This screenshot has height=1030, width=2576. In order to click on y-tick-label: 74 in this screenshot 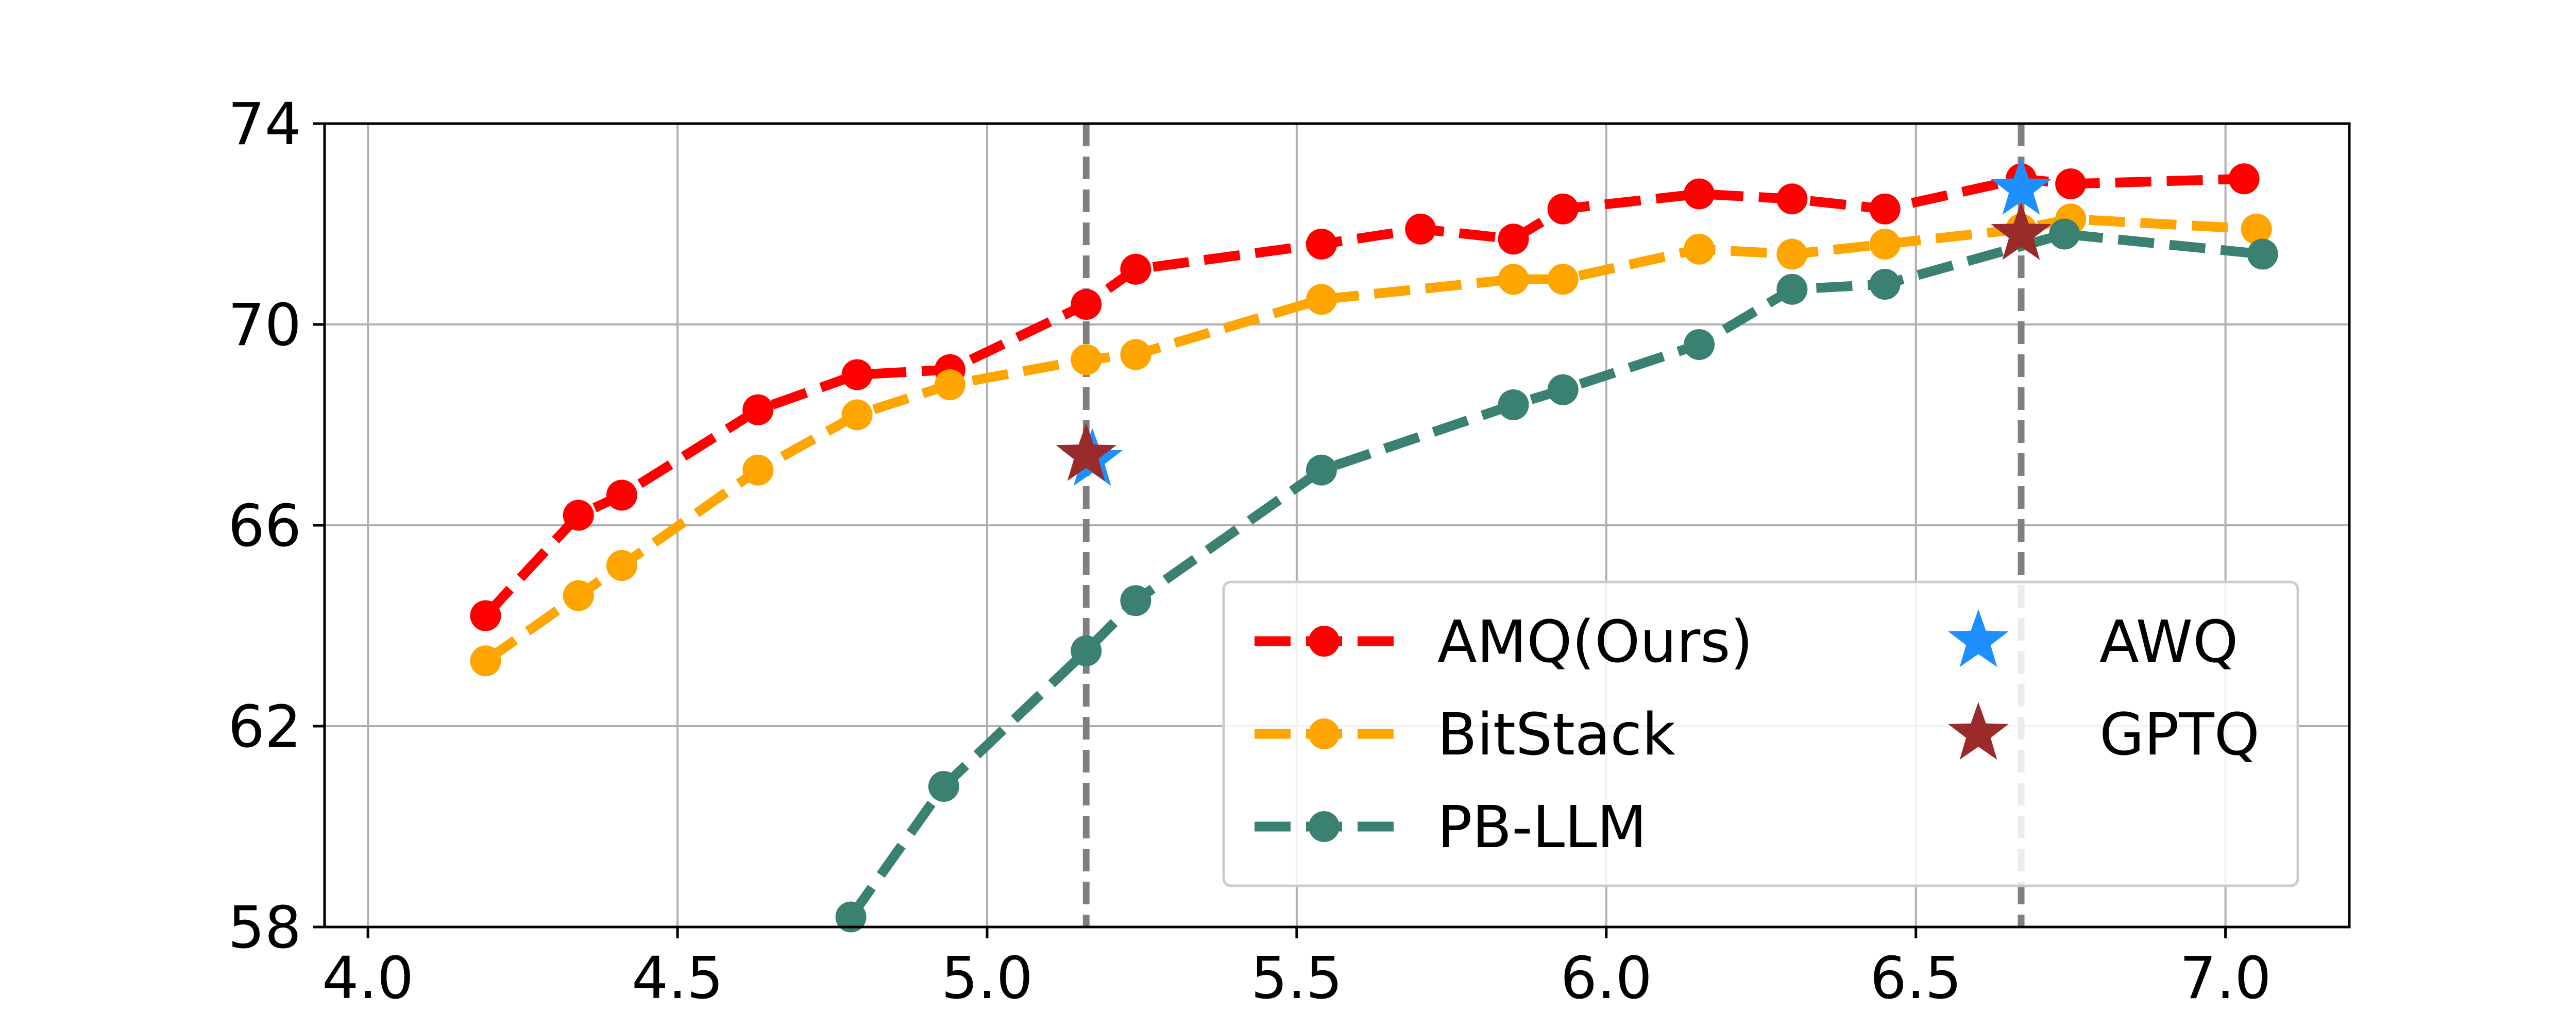, I will do `click(264, 124)`.